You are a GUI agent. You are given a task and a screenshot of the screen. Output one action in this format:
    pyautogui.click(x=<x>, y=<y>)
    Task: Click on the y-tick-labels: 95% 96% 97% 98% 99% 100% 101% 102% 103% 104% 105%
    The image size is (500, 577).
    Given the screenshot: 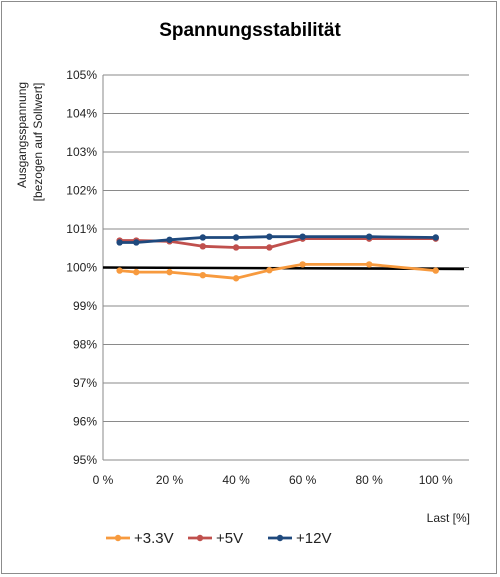 What is the action you would take?
    pyautogui.click(x=81, y=267)
    